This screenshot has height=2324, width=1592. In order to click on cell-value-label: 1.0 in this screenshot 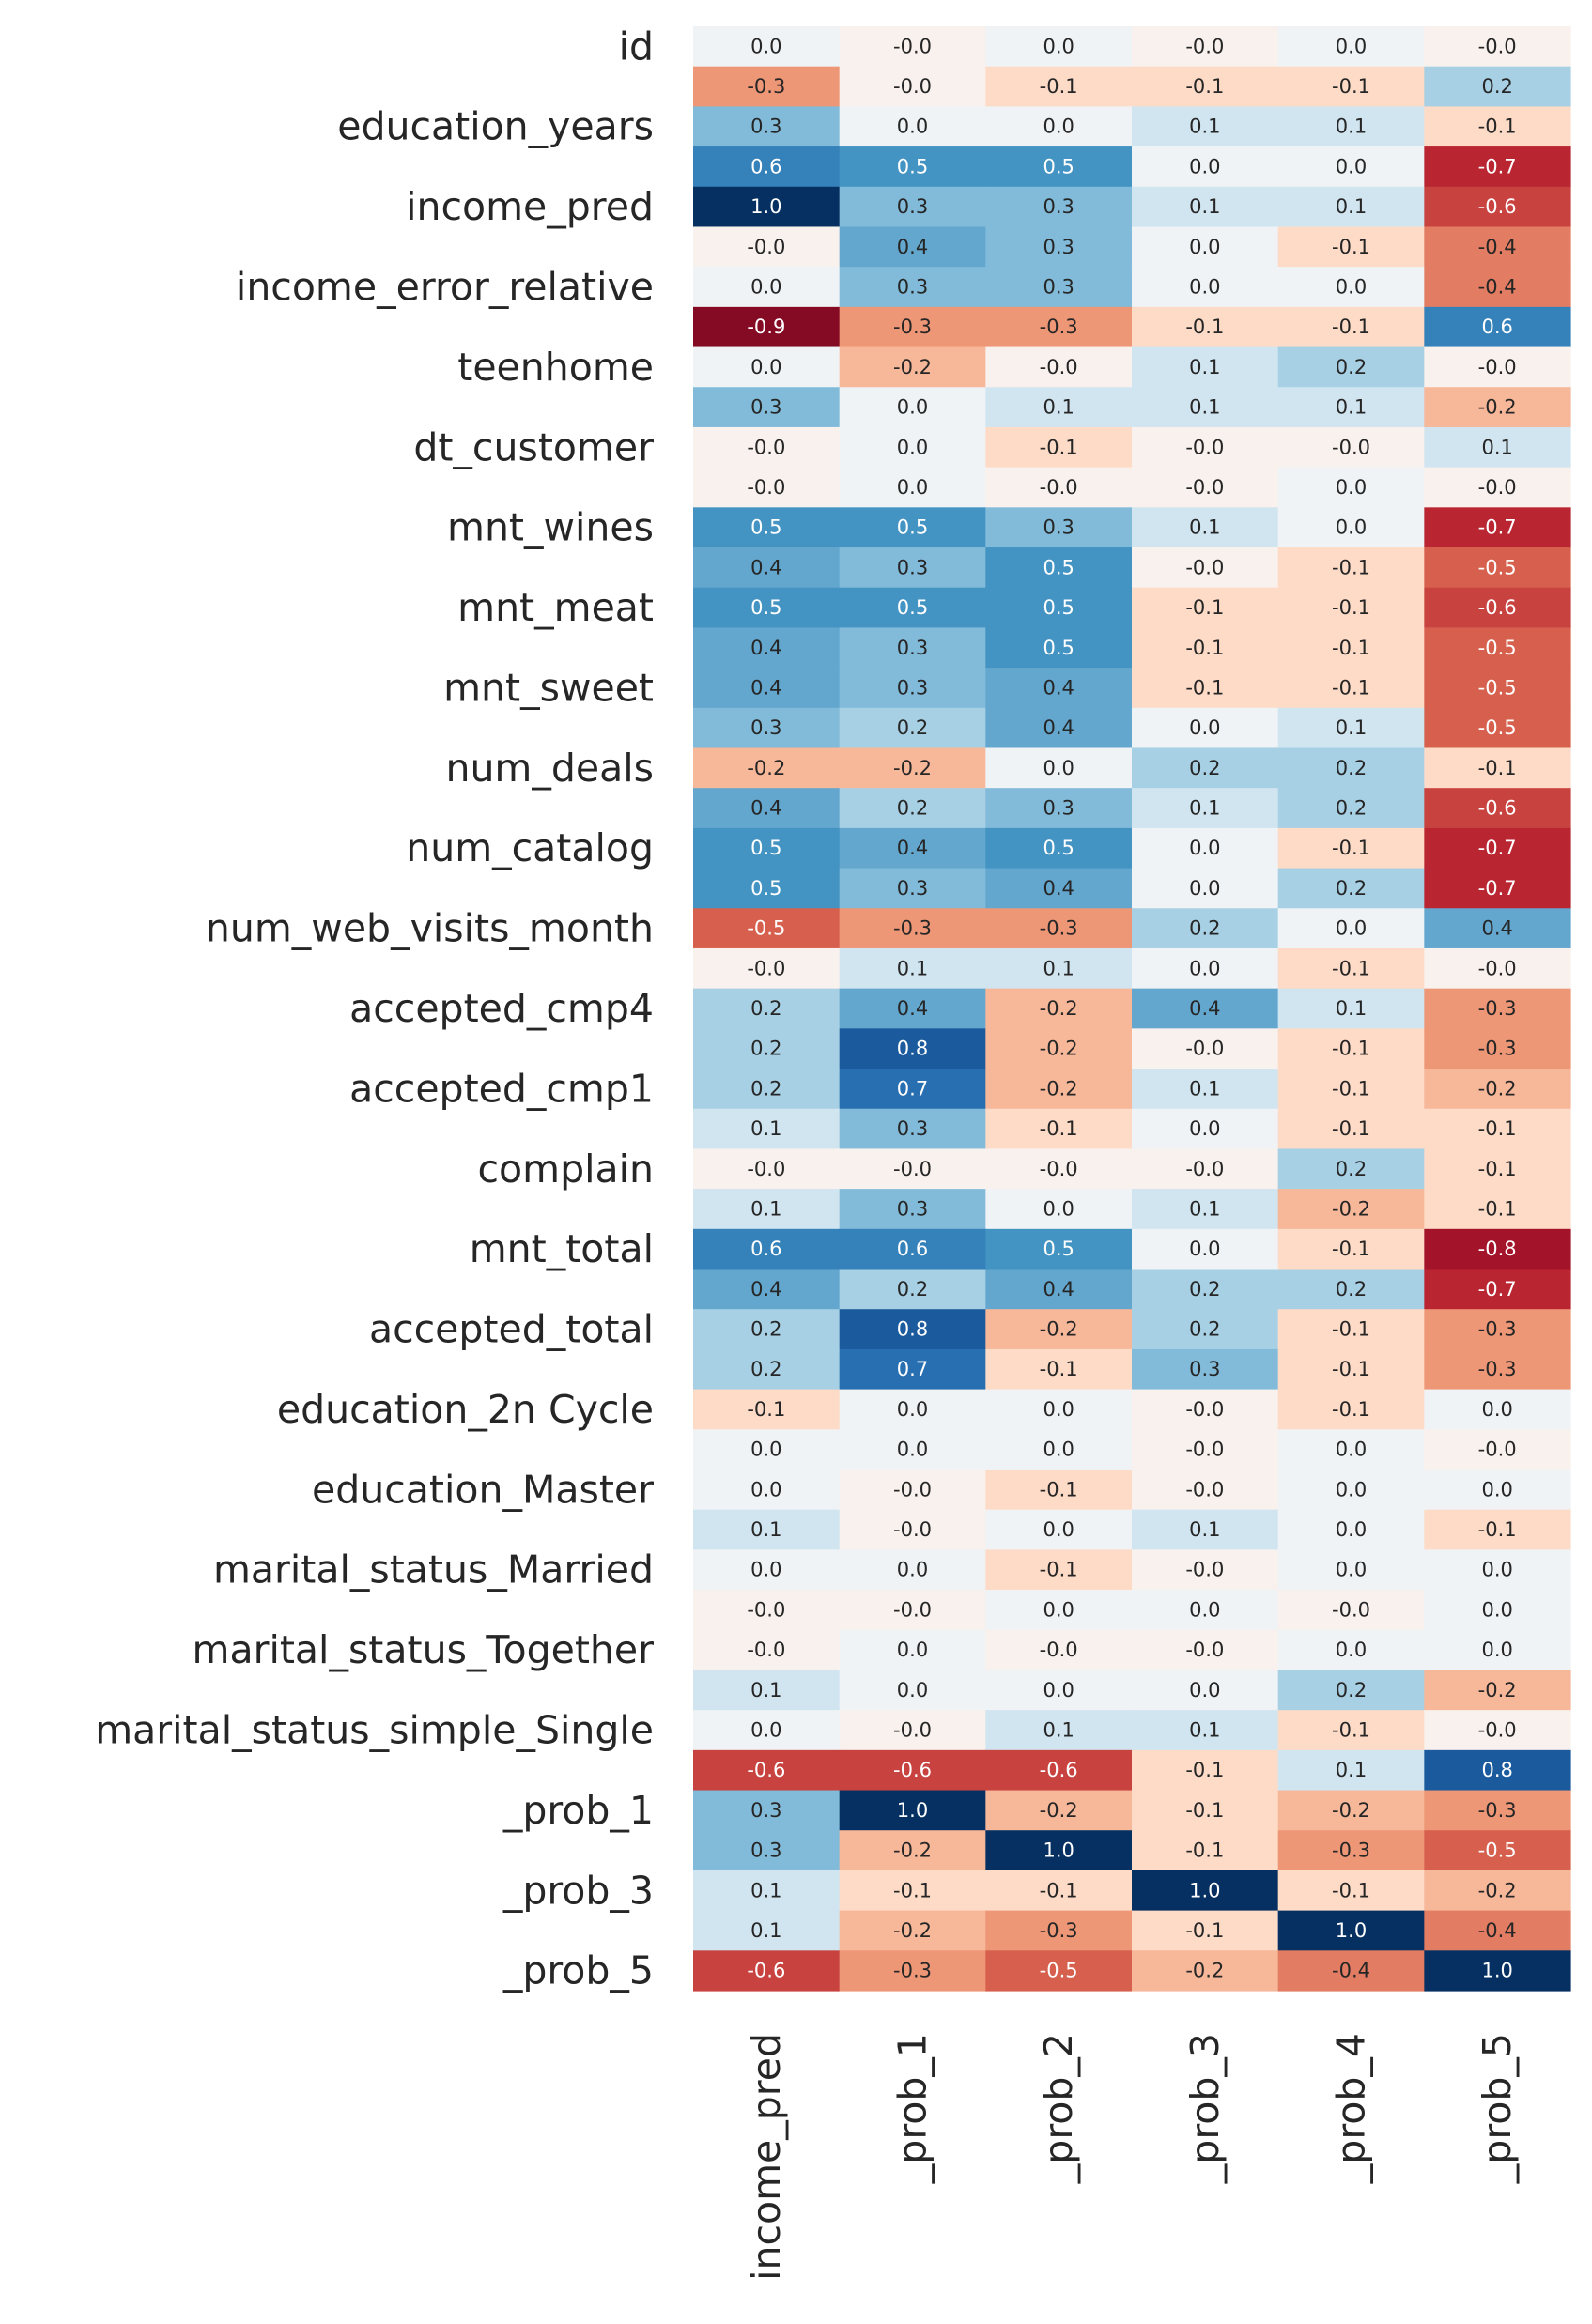, I will do `click(912, 1810)`.